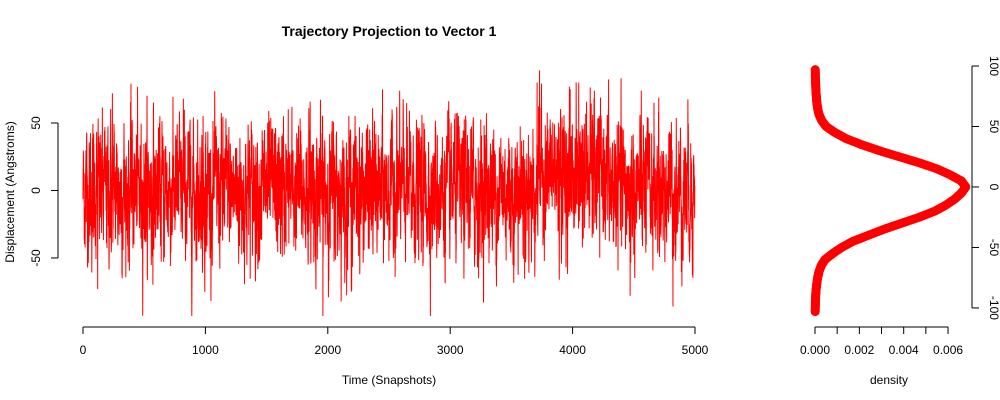 This screenshot has height=400, width=1000. Describe the element at coordinates (993, 127) in the screenshot. I see `density-y-tick-label: 50` at that location.